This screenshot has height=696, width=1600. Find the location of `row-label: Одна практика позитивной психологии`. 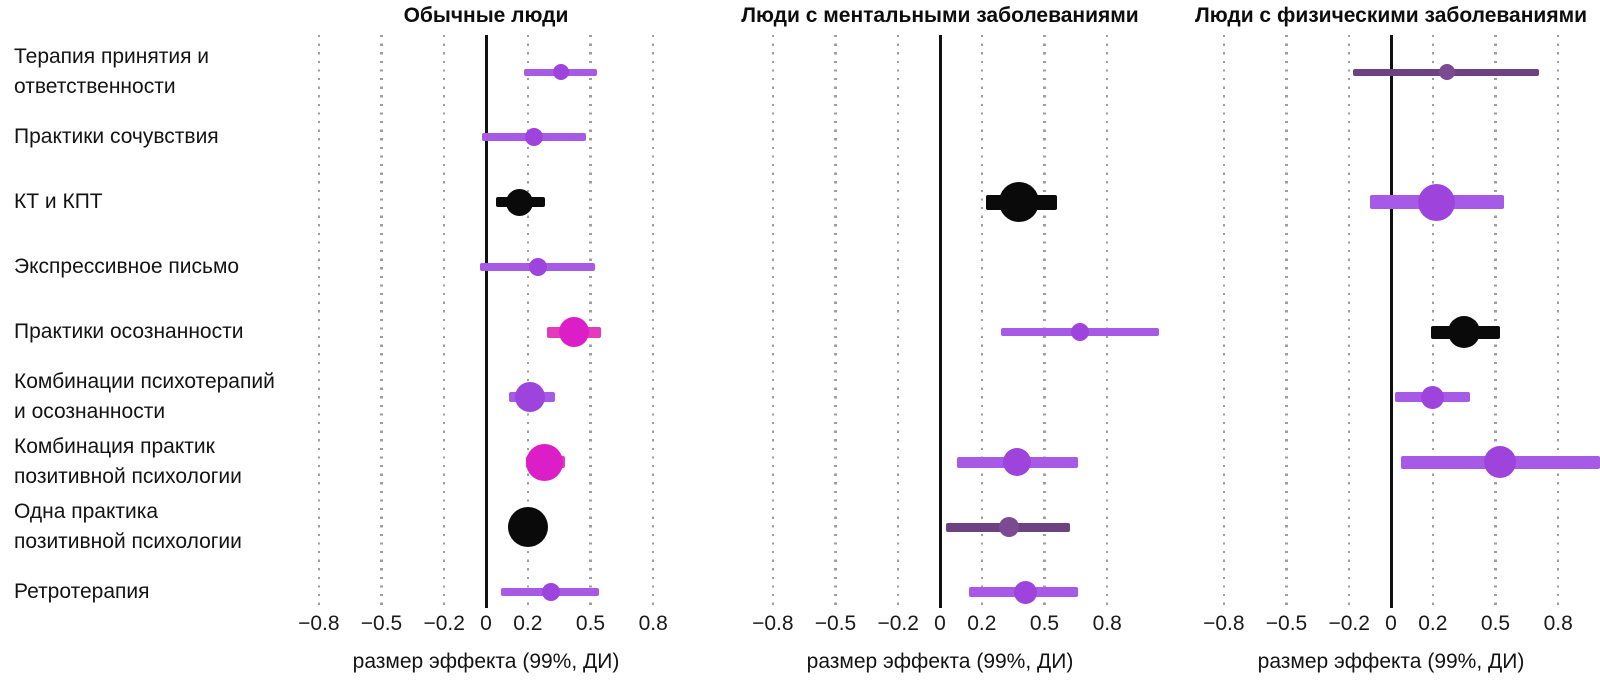

row-label: Одна практика позитивной психологии is located at coordinates (128, 526).